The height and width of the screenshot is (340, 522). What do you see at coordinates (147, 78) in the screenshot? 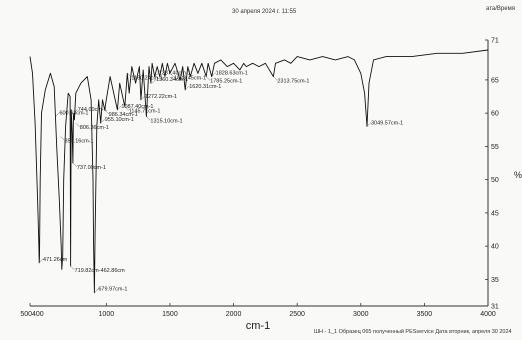
I see `peak-label: 1160.24cm-1` at bounding box center [147, 78].